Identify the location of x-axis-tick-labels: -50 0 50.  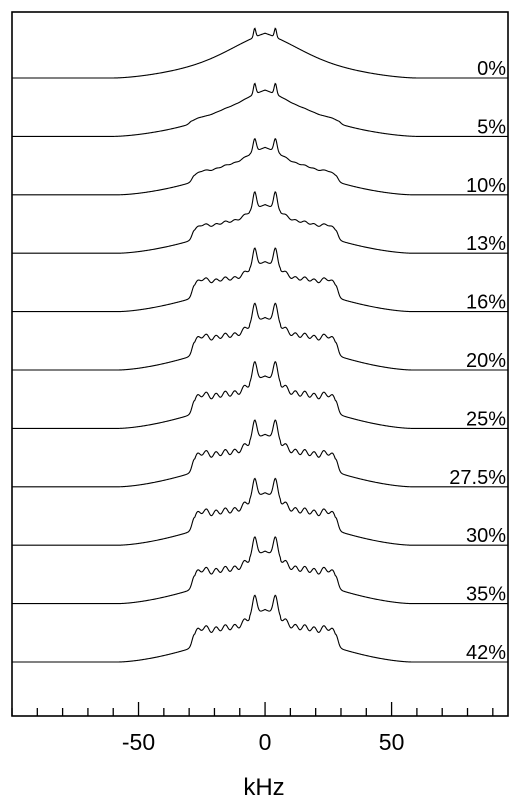
(263, 742).